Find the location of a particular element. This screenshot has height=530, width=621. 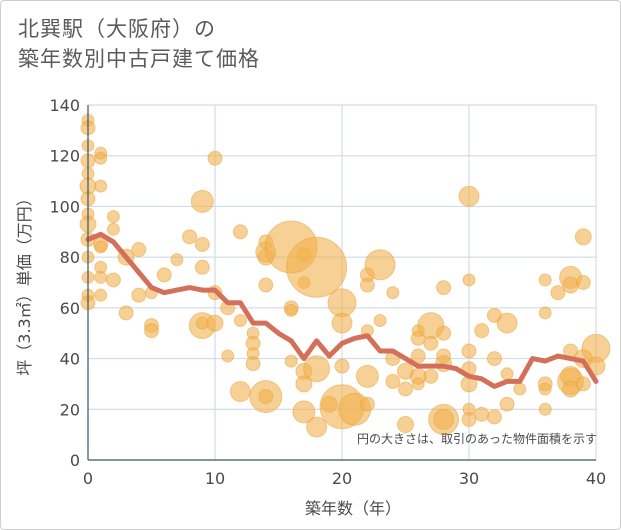

x-axis-label: 築年数（年） is located at coordinates (353, 508).